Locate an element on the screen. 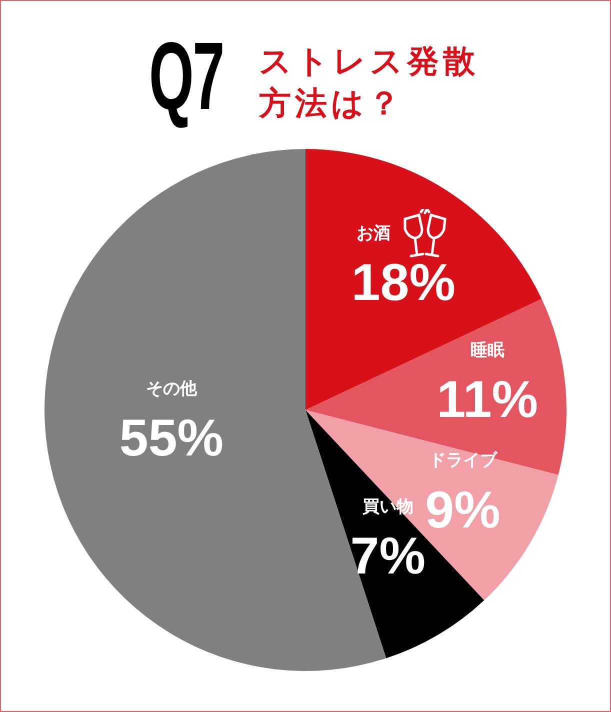 Image resolution: width=611 pixels, height=712 pixels. slice-label: その他 is located at coordinates (172, 388).